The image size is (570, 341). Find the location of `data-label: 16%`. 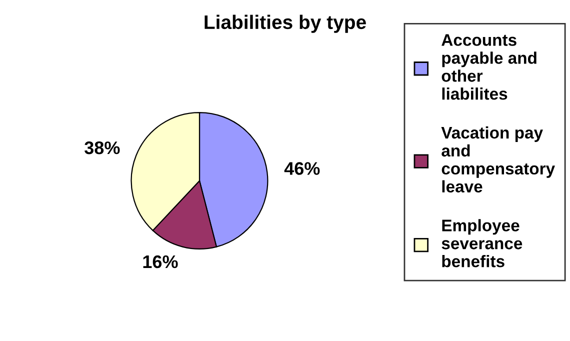

data-label: 16% is located at coordinates (160, 261).